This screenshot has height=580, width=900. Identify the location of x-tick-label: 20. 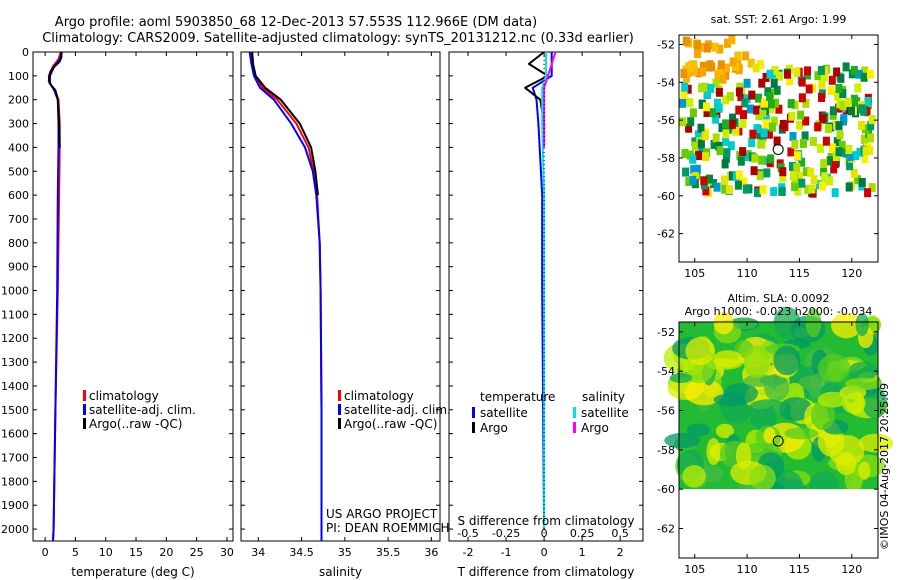
(166, 552).